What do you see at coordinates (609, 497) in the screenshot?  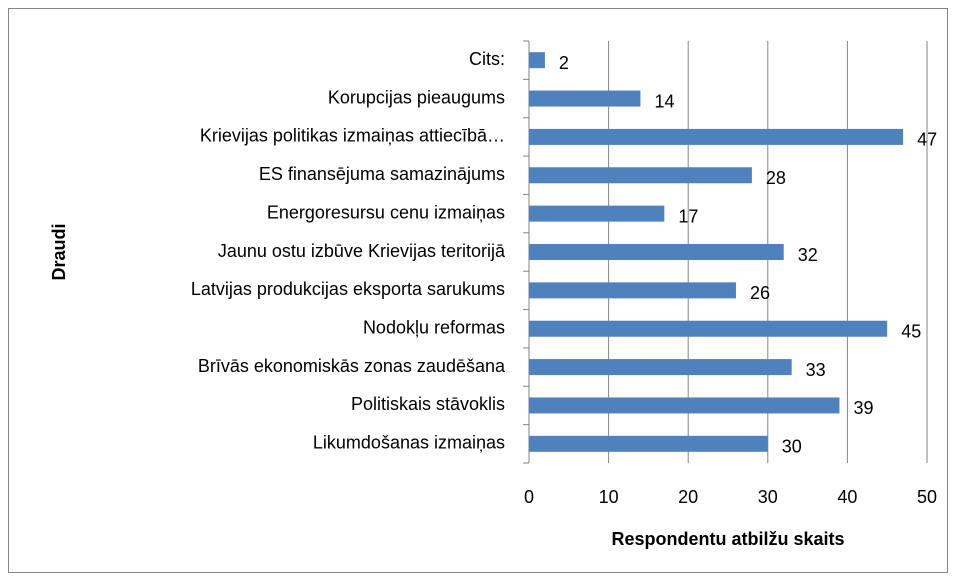 I see `x-tick-label: 10` at bounding box center [609, 497].